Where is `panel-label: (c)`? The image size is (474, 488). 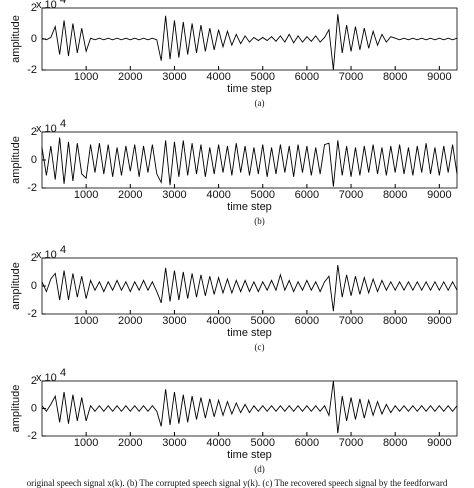
panel-label: (c) is located at coordinates (260, 347).